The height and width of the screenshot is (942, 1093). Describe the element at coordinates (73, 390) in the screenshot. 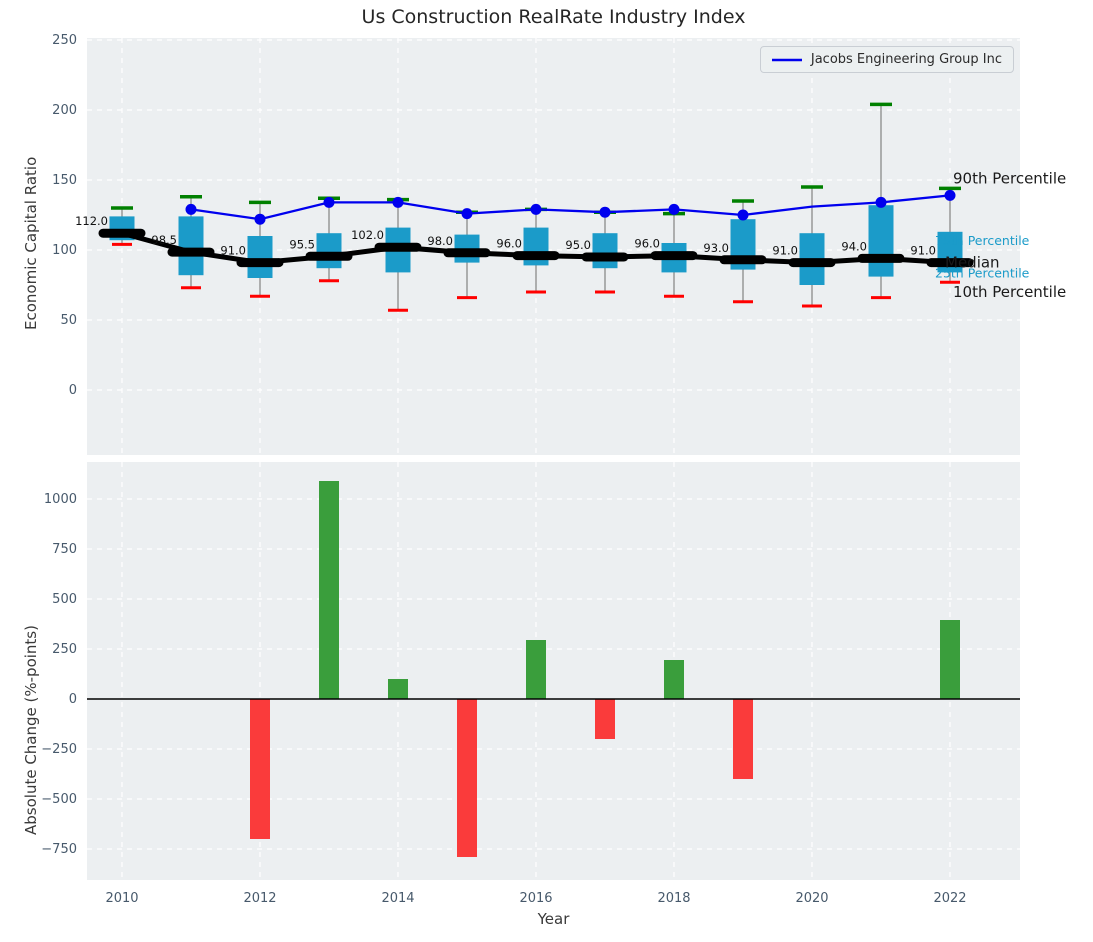

I see `top-y-tick: 0` at that location.